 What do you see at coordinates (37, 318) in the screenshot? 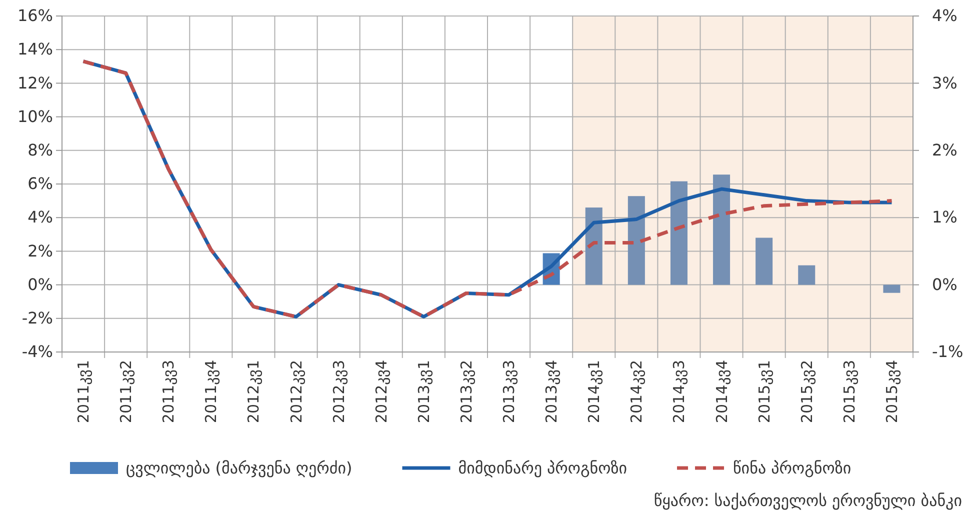
I see `y-tick-label: -2%` at bounding box center [37, 318].